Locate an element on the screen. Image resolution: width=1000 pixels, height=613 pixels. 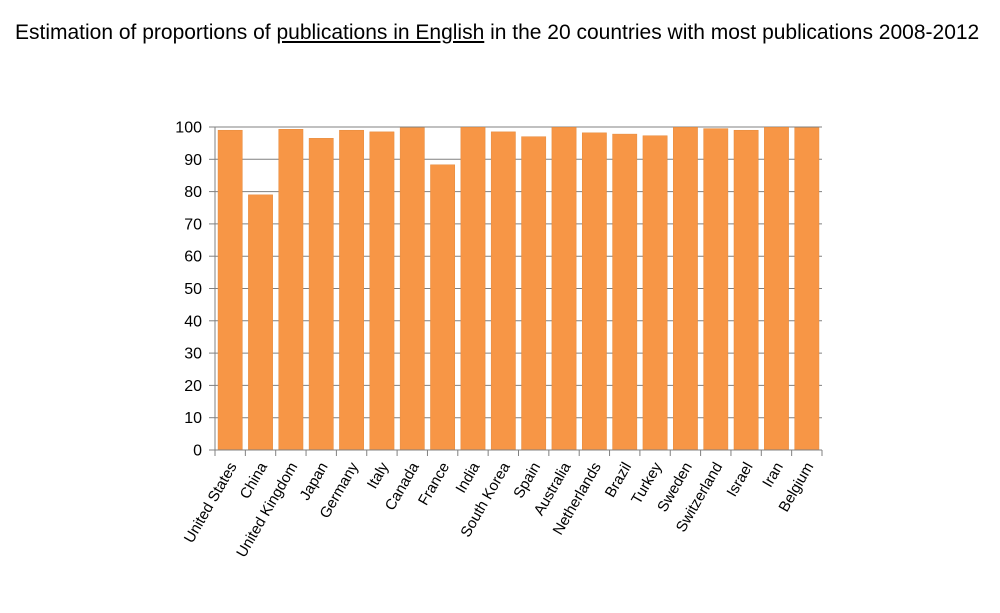
y-tick-label: 20 is located at coordinates (193, 386).